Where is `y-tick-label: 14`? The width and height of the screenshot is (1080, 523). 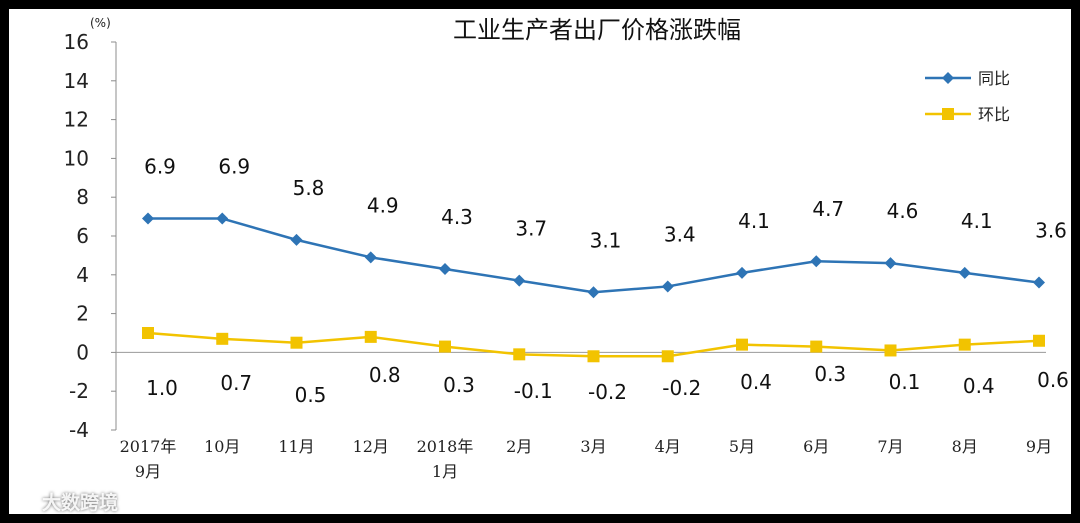 y-tick-label: 14 is located at coordinates (76, 81).